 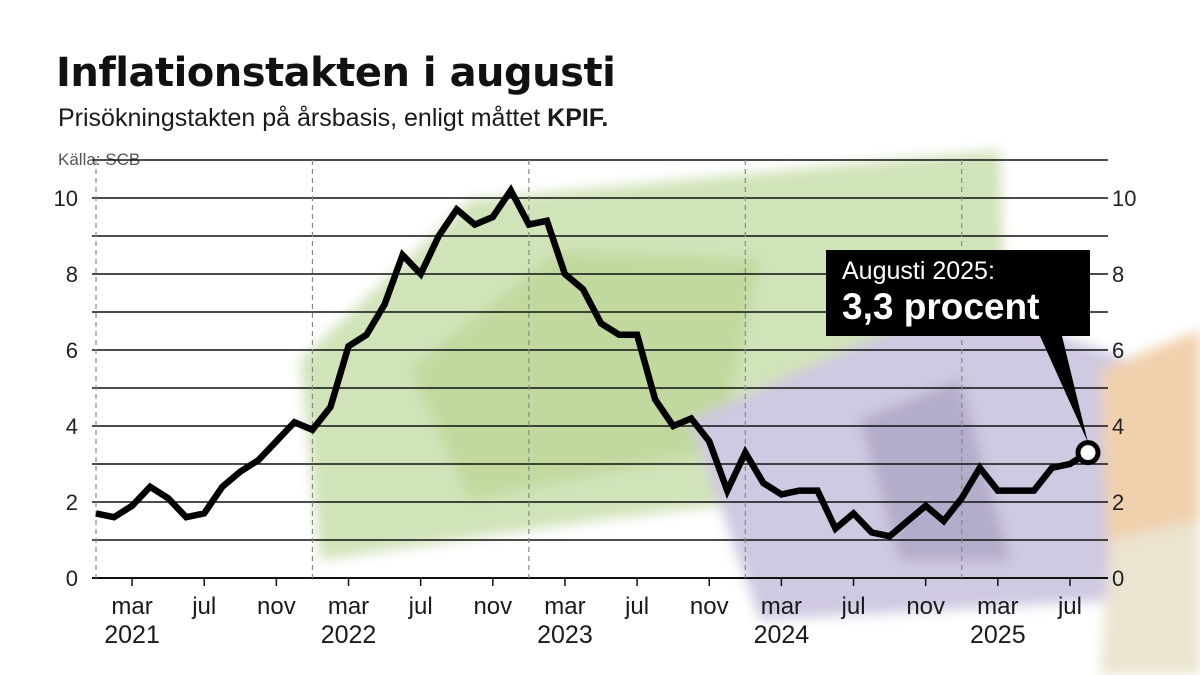 What do you see at coordinates (72, 426) in the screenshot?
I see `y-tick-label-left: 4` at bounding box center [72, 426].